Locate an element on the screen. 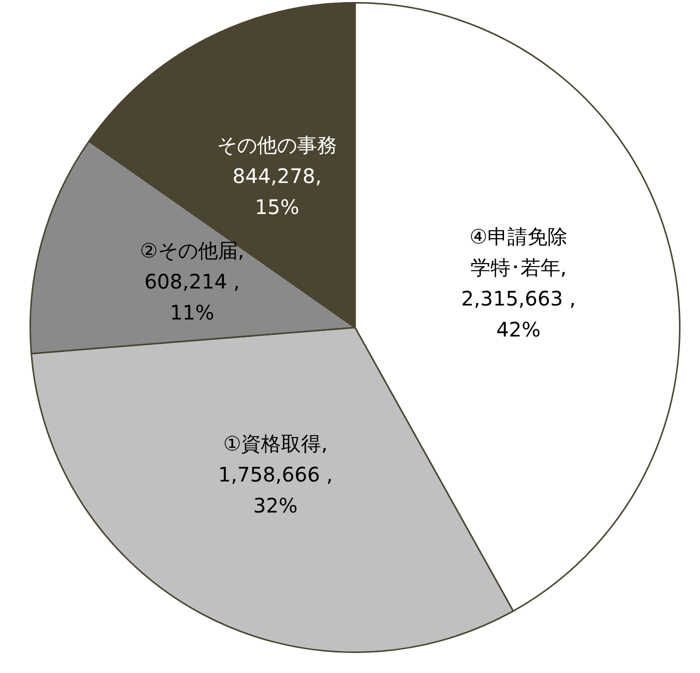  slice-label: ①資格取得, 1,758,666 , 32% is located at coordinates (275, 475).